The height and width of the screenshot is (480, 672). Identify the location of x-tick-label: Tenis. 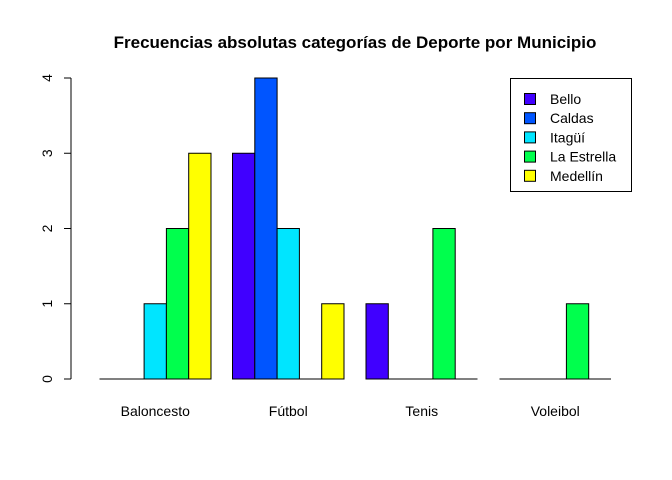
(421, 411).